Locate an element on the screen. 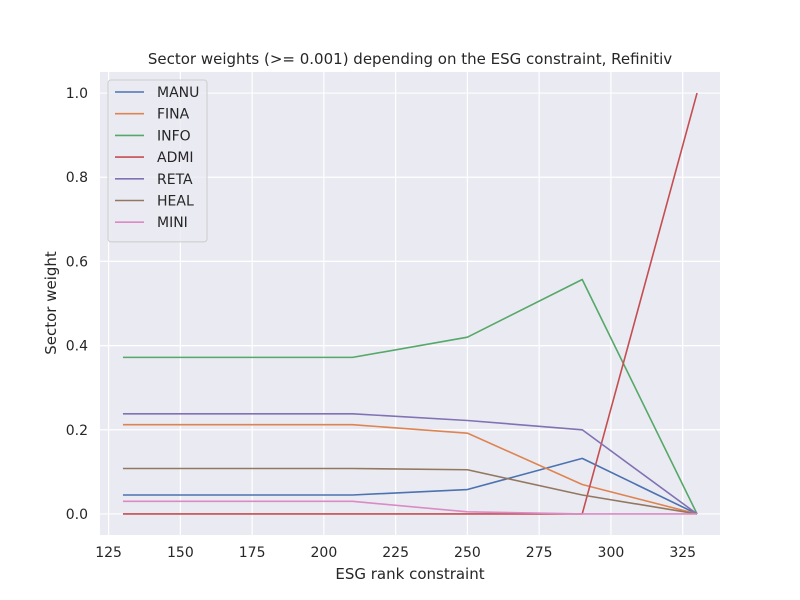 This screenshot has width=800, height=600. legend-label: ADMI is located at coordinates (175, 158).